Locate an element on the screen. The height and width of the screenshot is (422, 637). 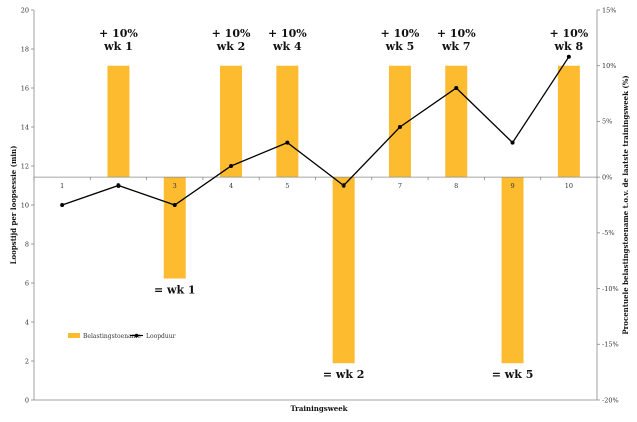
bar-annotation: = wk 2 is located at coordinates (344, 374).